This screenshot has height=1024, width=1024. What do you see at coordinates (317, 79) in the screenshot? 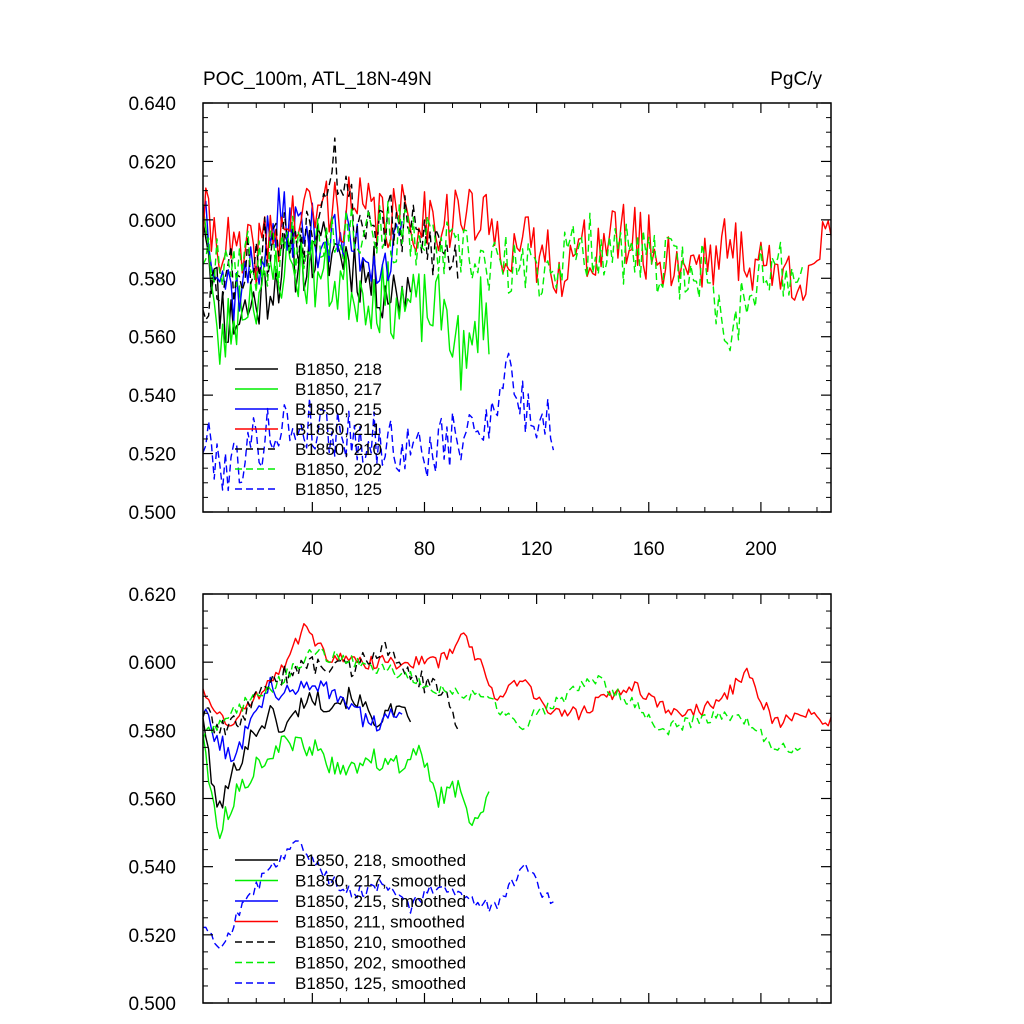
I see `chart-title: POC_100m, ATL_18N-49N` at bounding box center [317, 79].